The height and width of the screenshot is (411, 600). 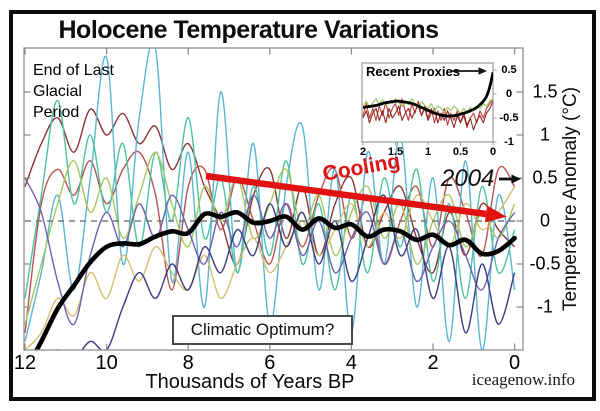 What do you see at coordinates (57, 91) in the screenshot?
I see `annotation-line: Glacial` at bounding box center [57, 91].